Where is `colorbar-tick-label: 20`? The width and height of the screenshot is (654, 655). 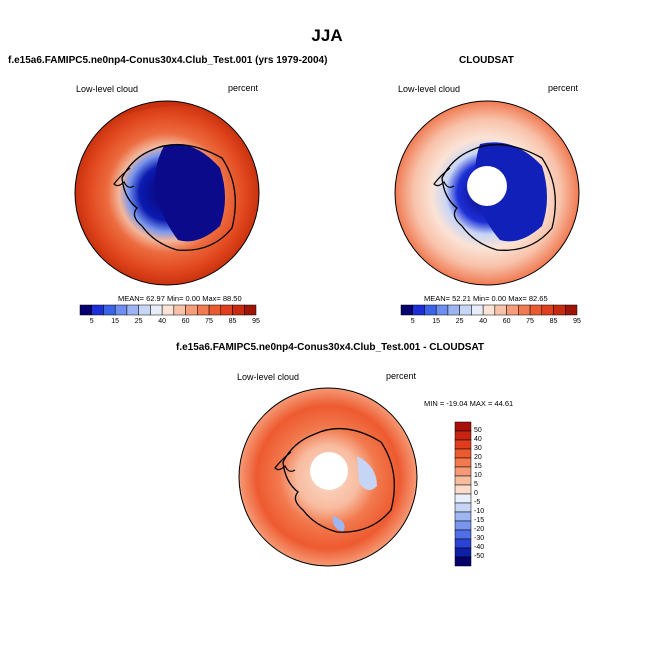
colorbar-tick-label: 20 is located at coordinates (478, 457).